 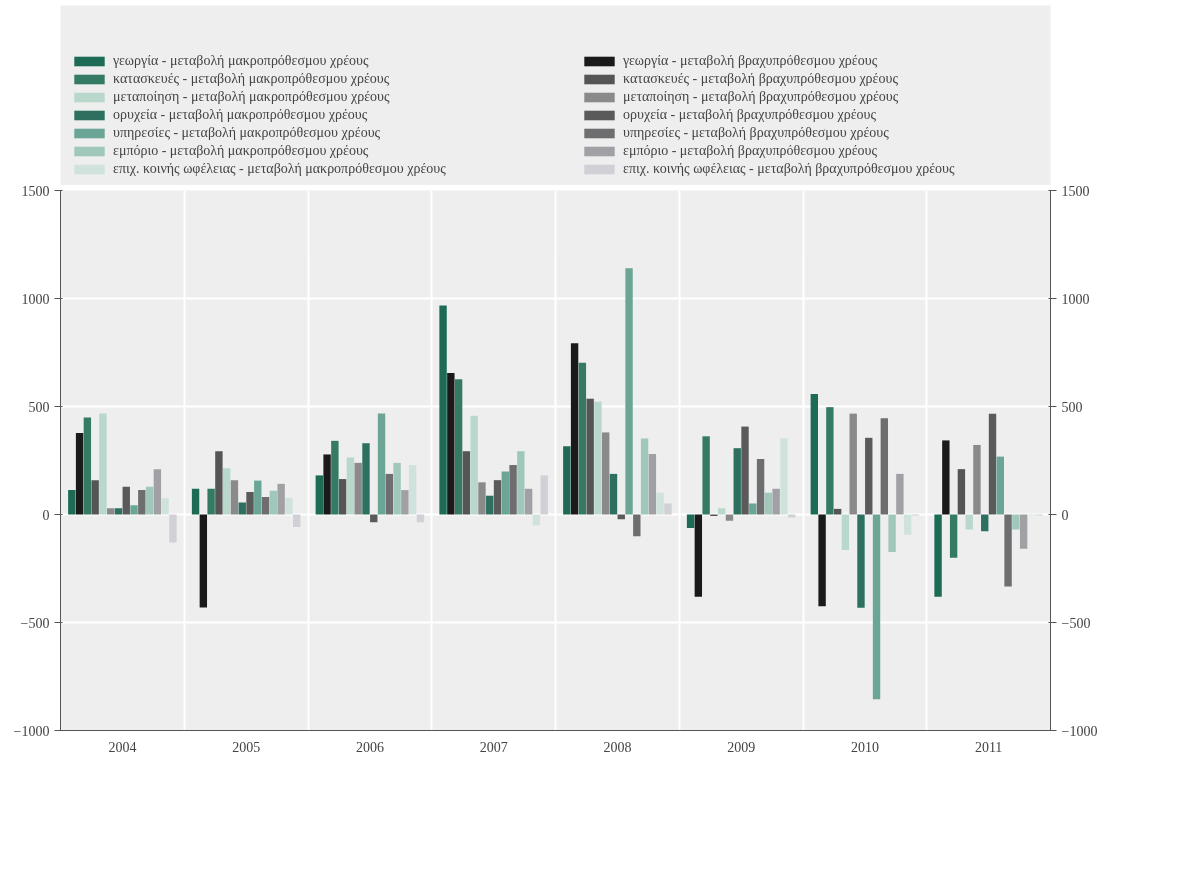 I want to click on y2-tick-label: 1500, so click(x=1075, y=191).